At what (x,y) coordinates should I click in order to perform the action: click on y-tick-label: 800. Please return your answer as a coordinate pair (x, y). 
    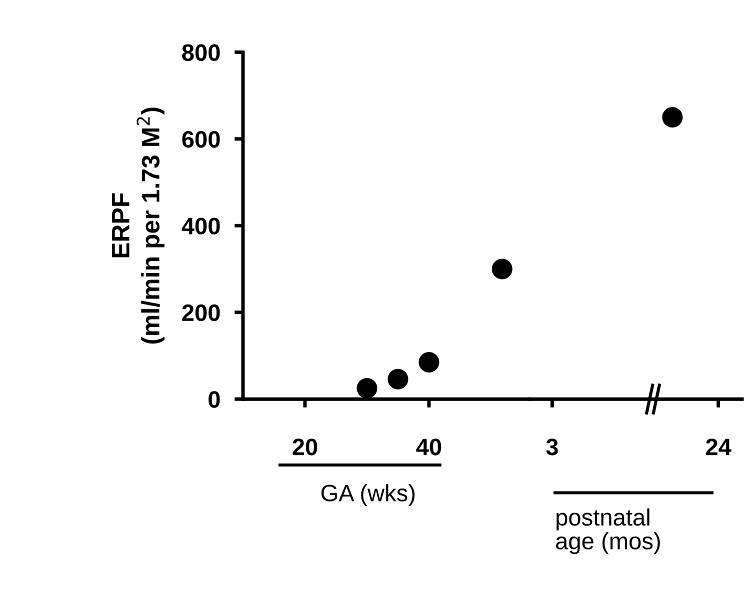
    Looking at the image, I should click on (201, 52).